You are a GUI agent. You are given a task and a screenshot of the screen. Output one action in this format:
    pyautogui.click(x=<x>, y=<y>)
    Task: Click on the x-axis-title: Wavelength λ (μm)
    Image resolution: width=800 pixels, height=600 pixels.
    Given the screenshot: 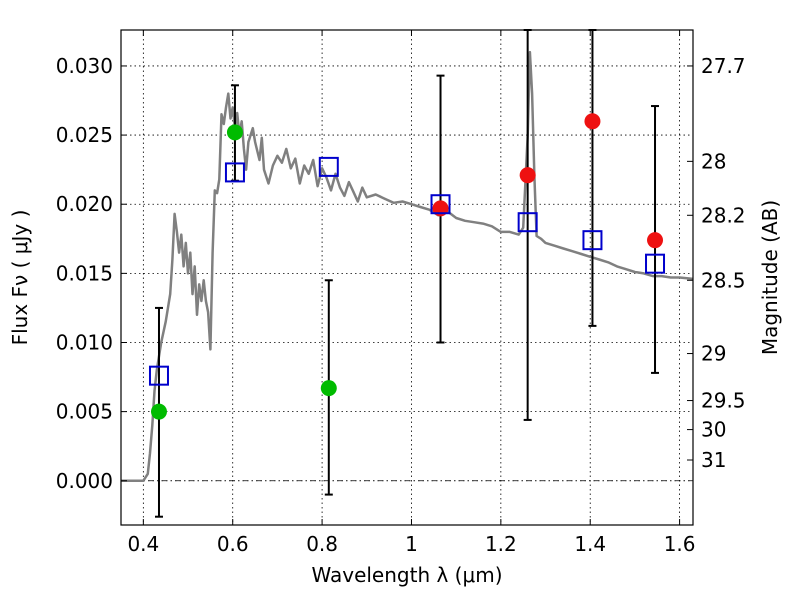 What is the action you would take?
    pyautogui.click(x=406, y=575)
    